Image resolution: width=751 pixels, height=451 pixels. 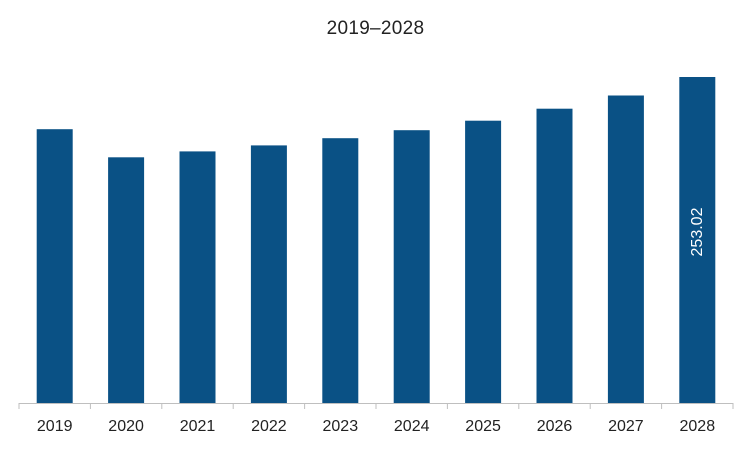 What do you see at coordinates (376, 419) in the screenshot?
I see `x-axis: 2019 2020 2021 2022 2023 2024 2025 2026 2027 2028` at bounding box center [376, 419].